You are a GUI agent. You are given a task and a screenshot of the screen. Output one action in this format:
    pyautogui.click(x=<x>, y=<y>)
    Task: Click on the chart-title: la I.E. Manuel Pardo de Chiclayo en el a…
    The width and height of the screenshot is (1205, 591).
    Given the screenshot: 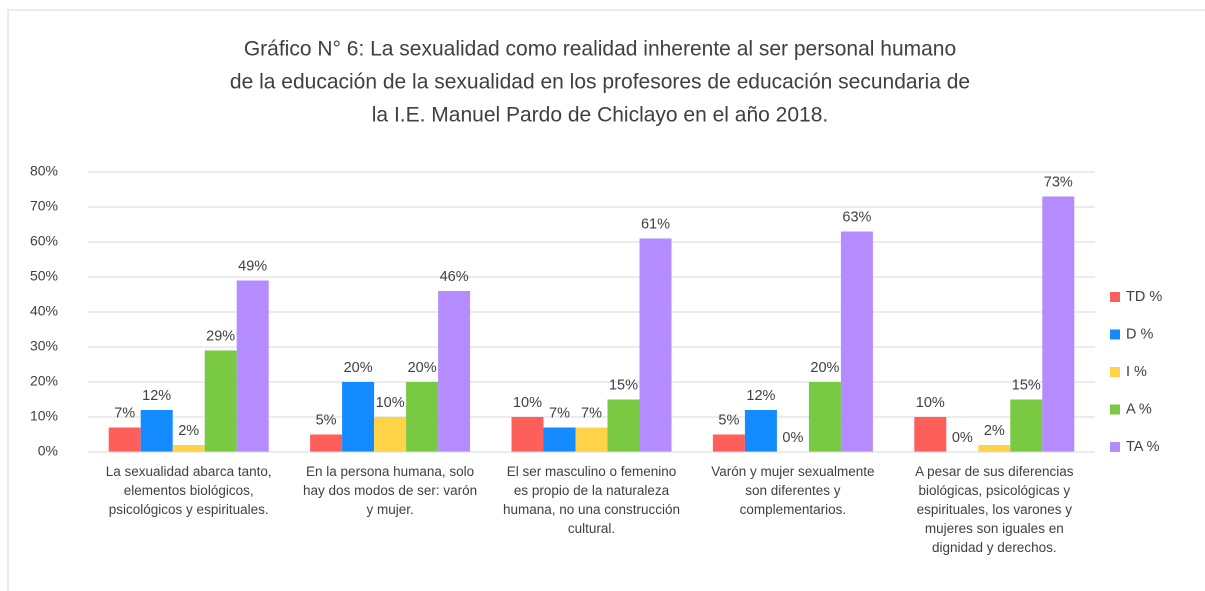 What is the action you would take?
    pyautogui.click(x=600, y=115)
    